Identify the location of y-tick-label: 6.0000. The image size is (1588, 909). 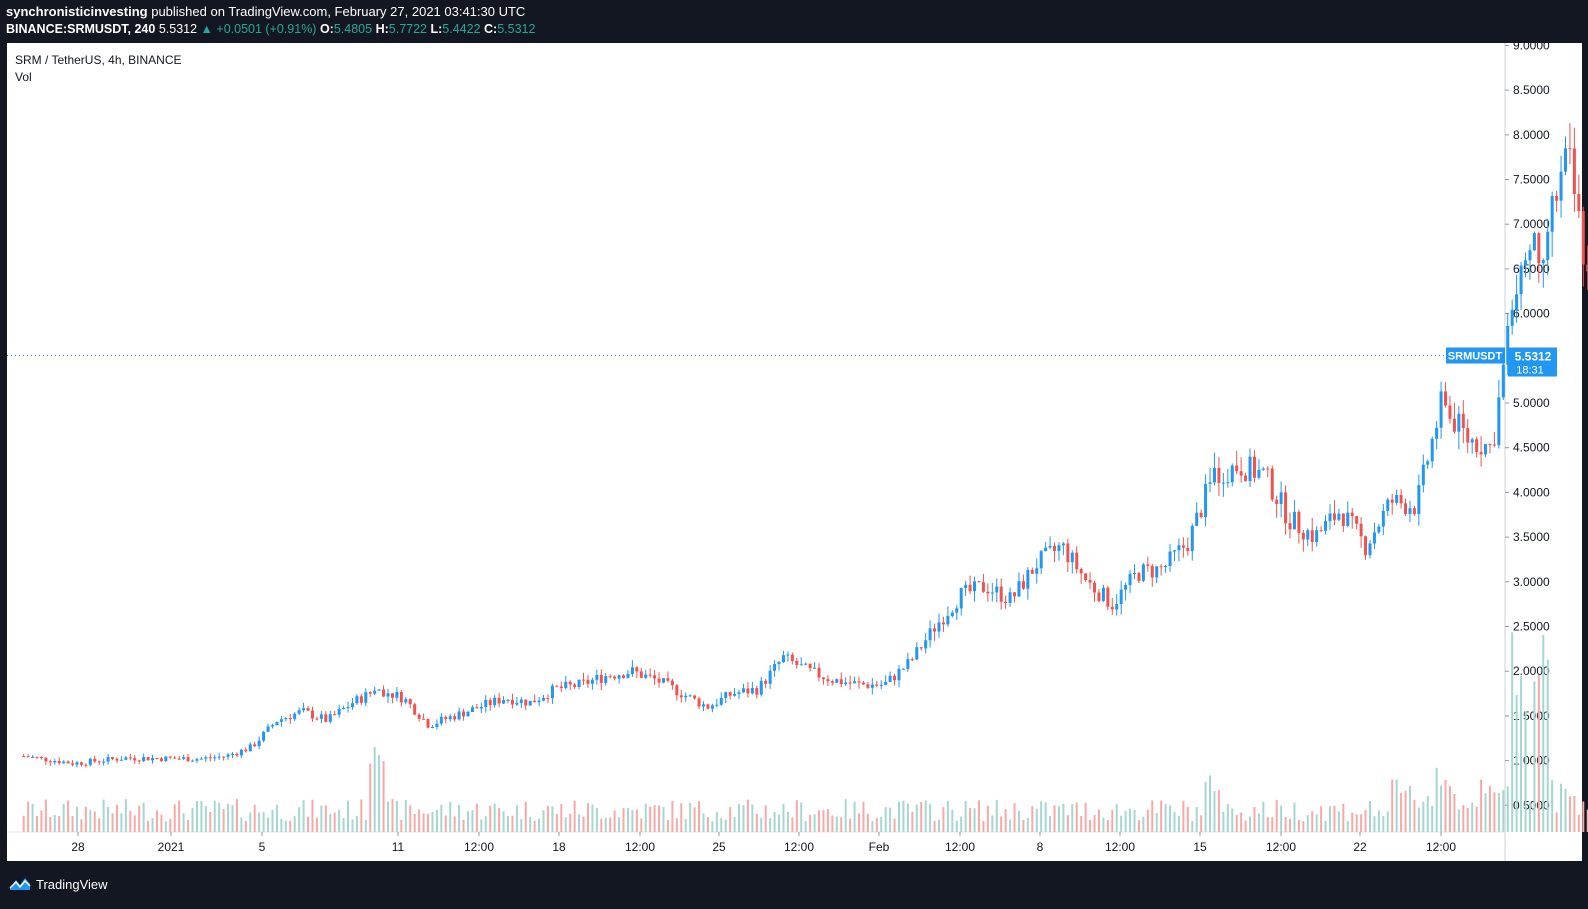
(1531, 314).